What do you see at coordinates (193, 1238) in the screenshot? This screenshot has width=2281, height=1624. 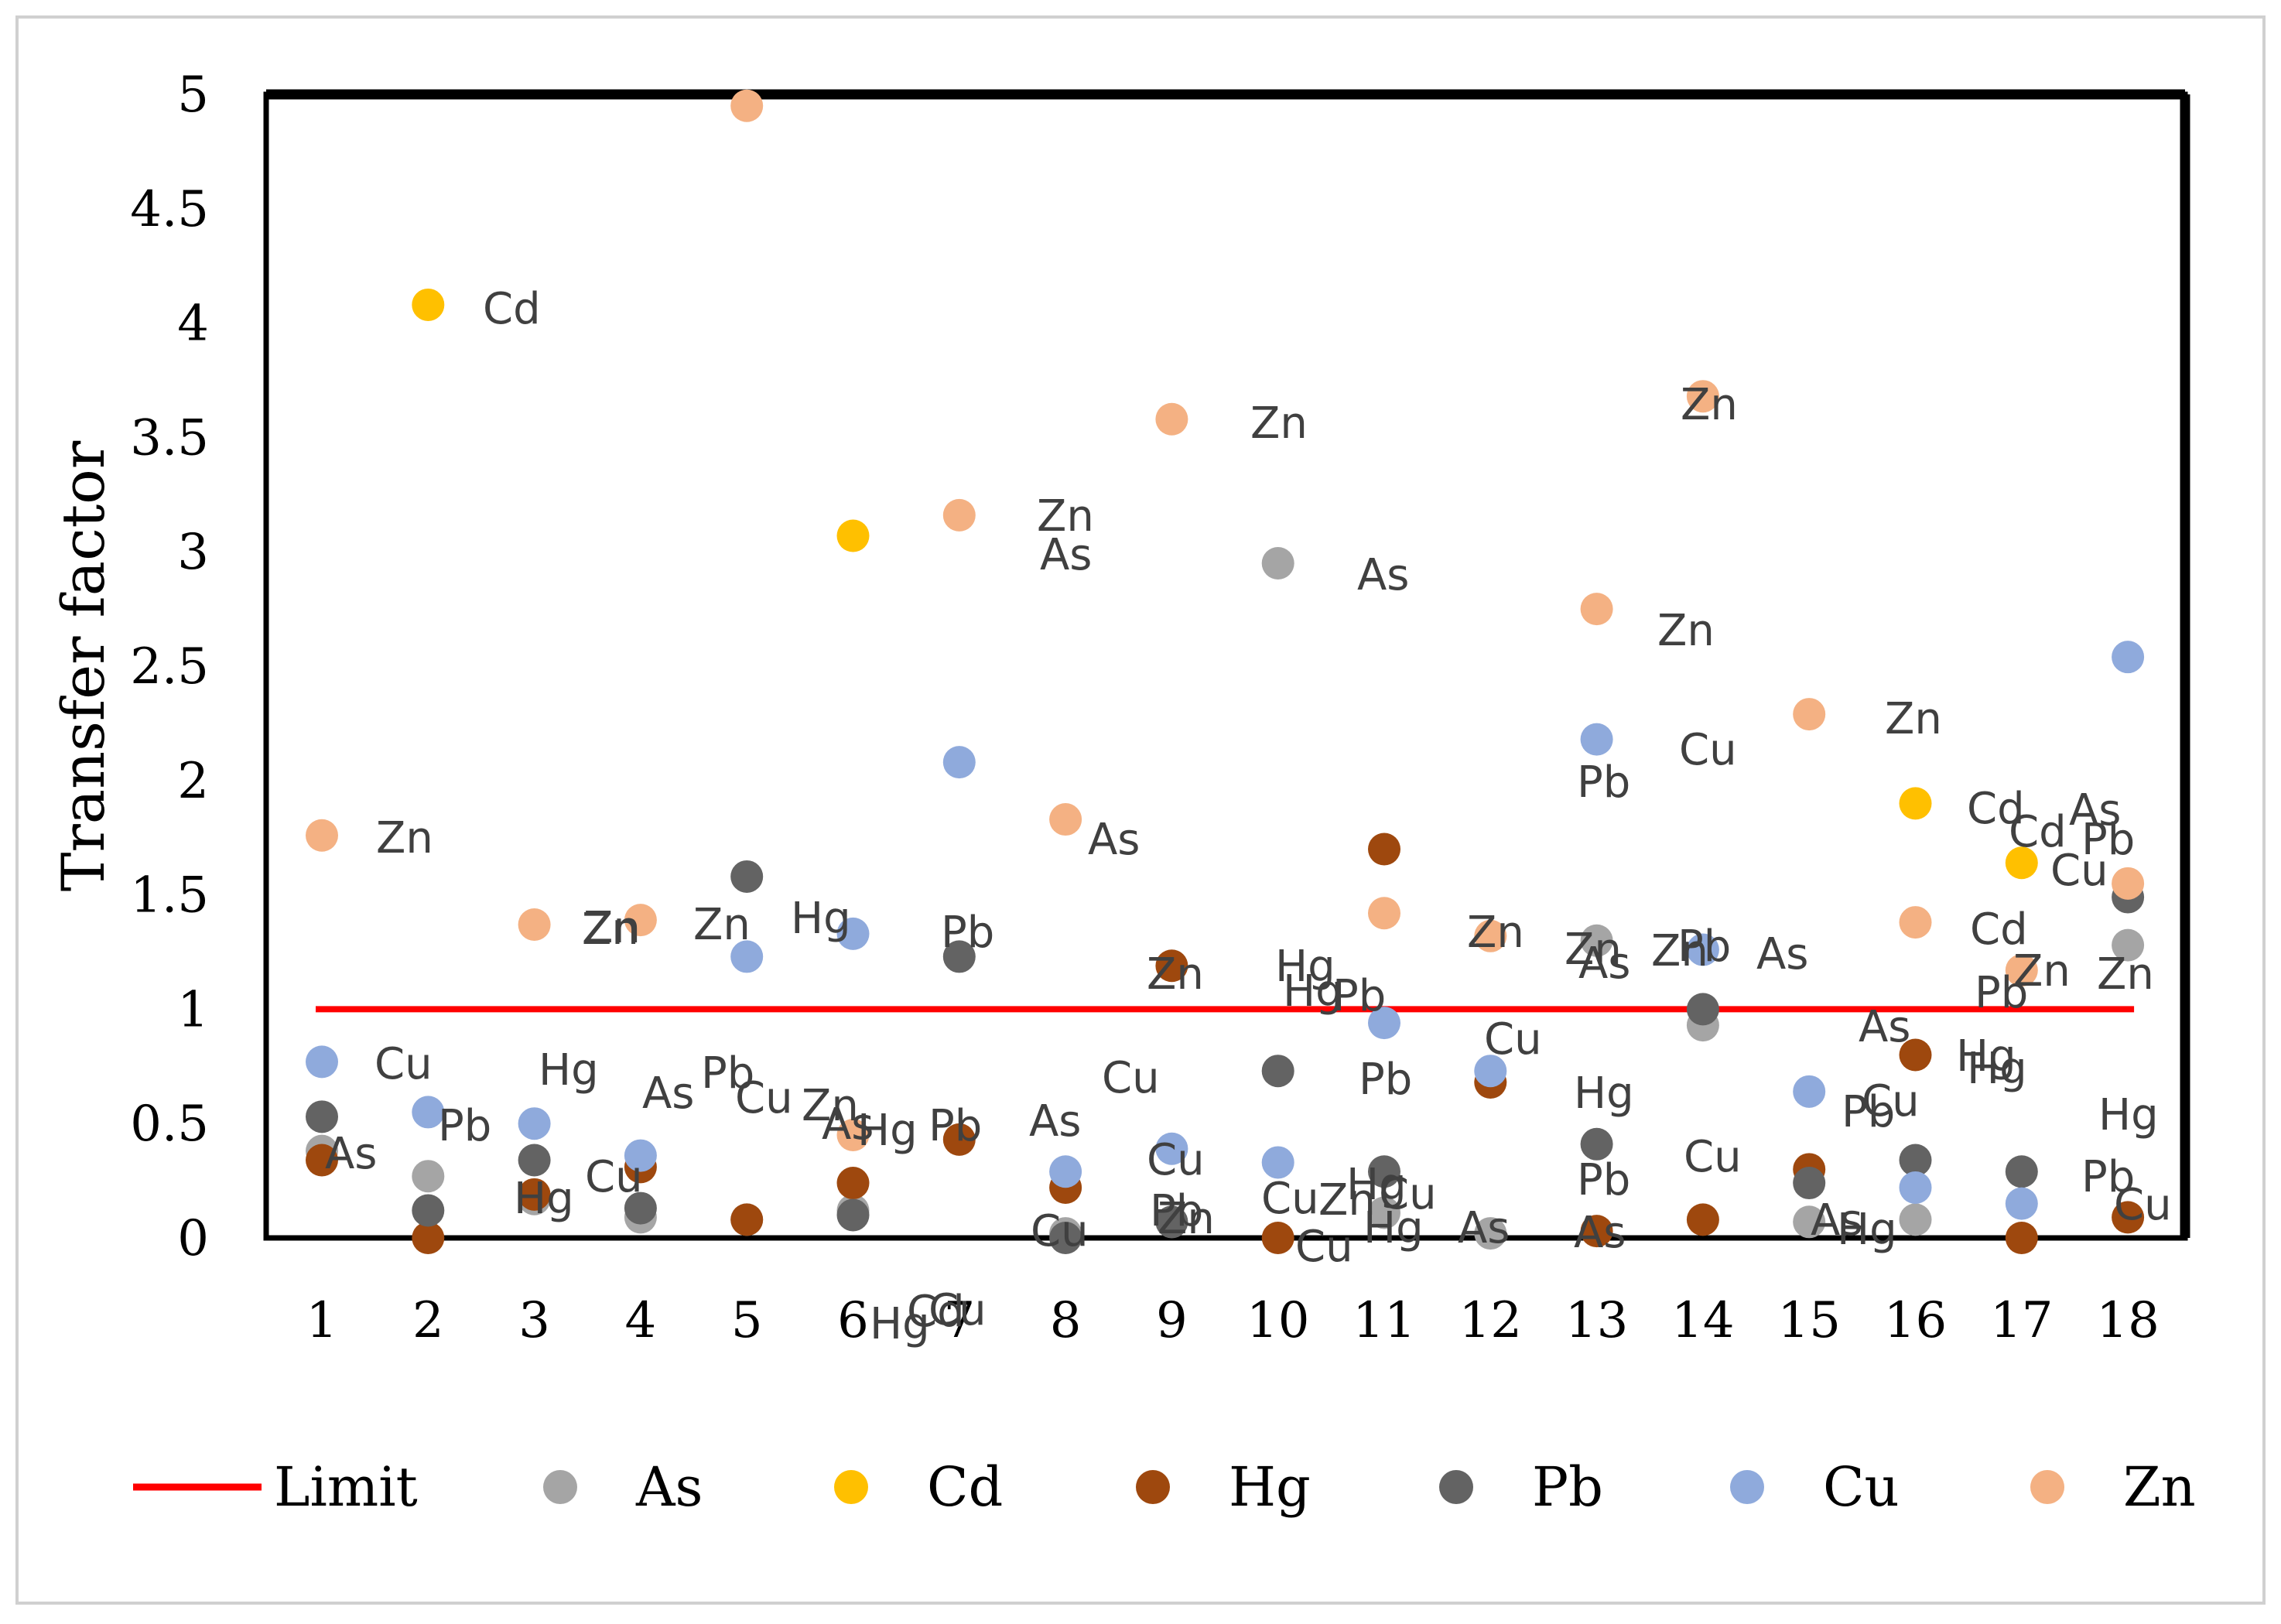 I see `y-tick-label: 0` at bounding box center [193, 1238].